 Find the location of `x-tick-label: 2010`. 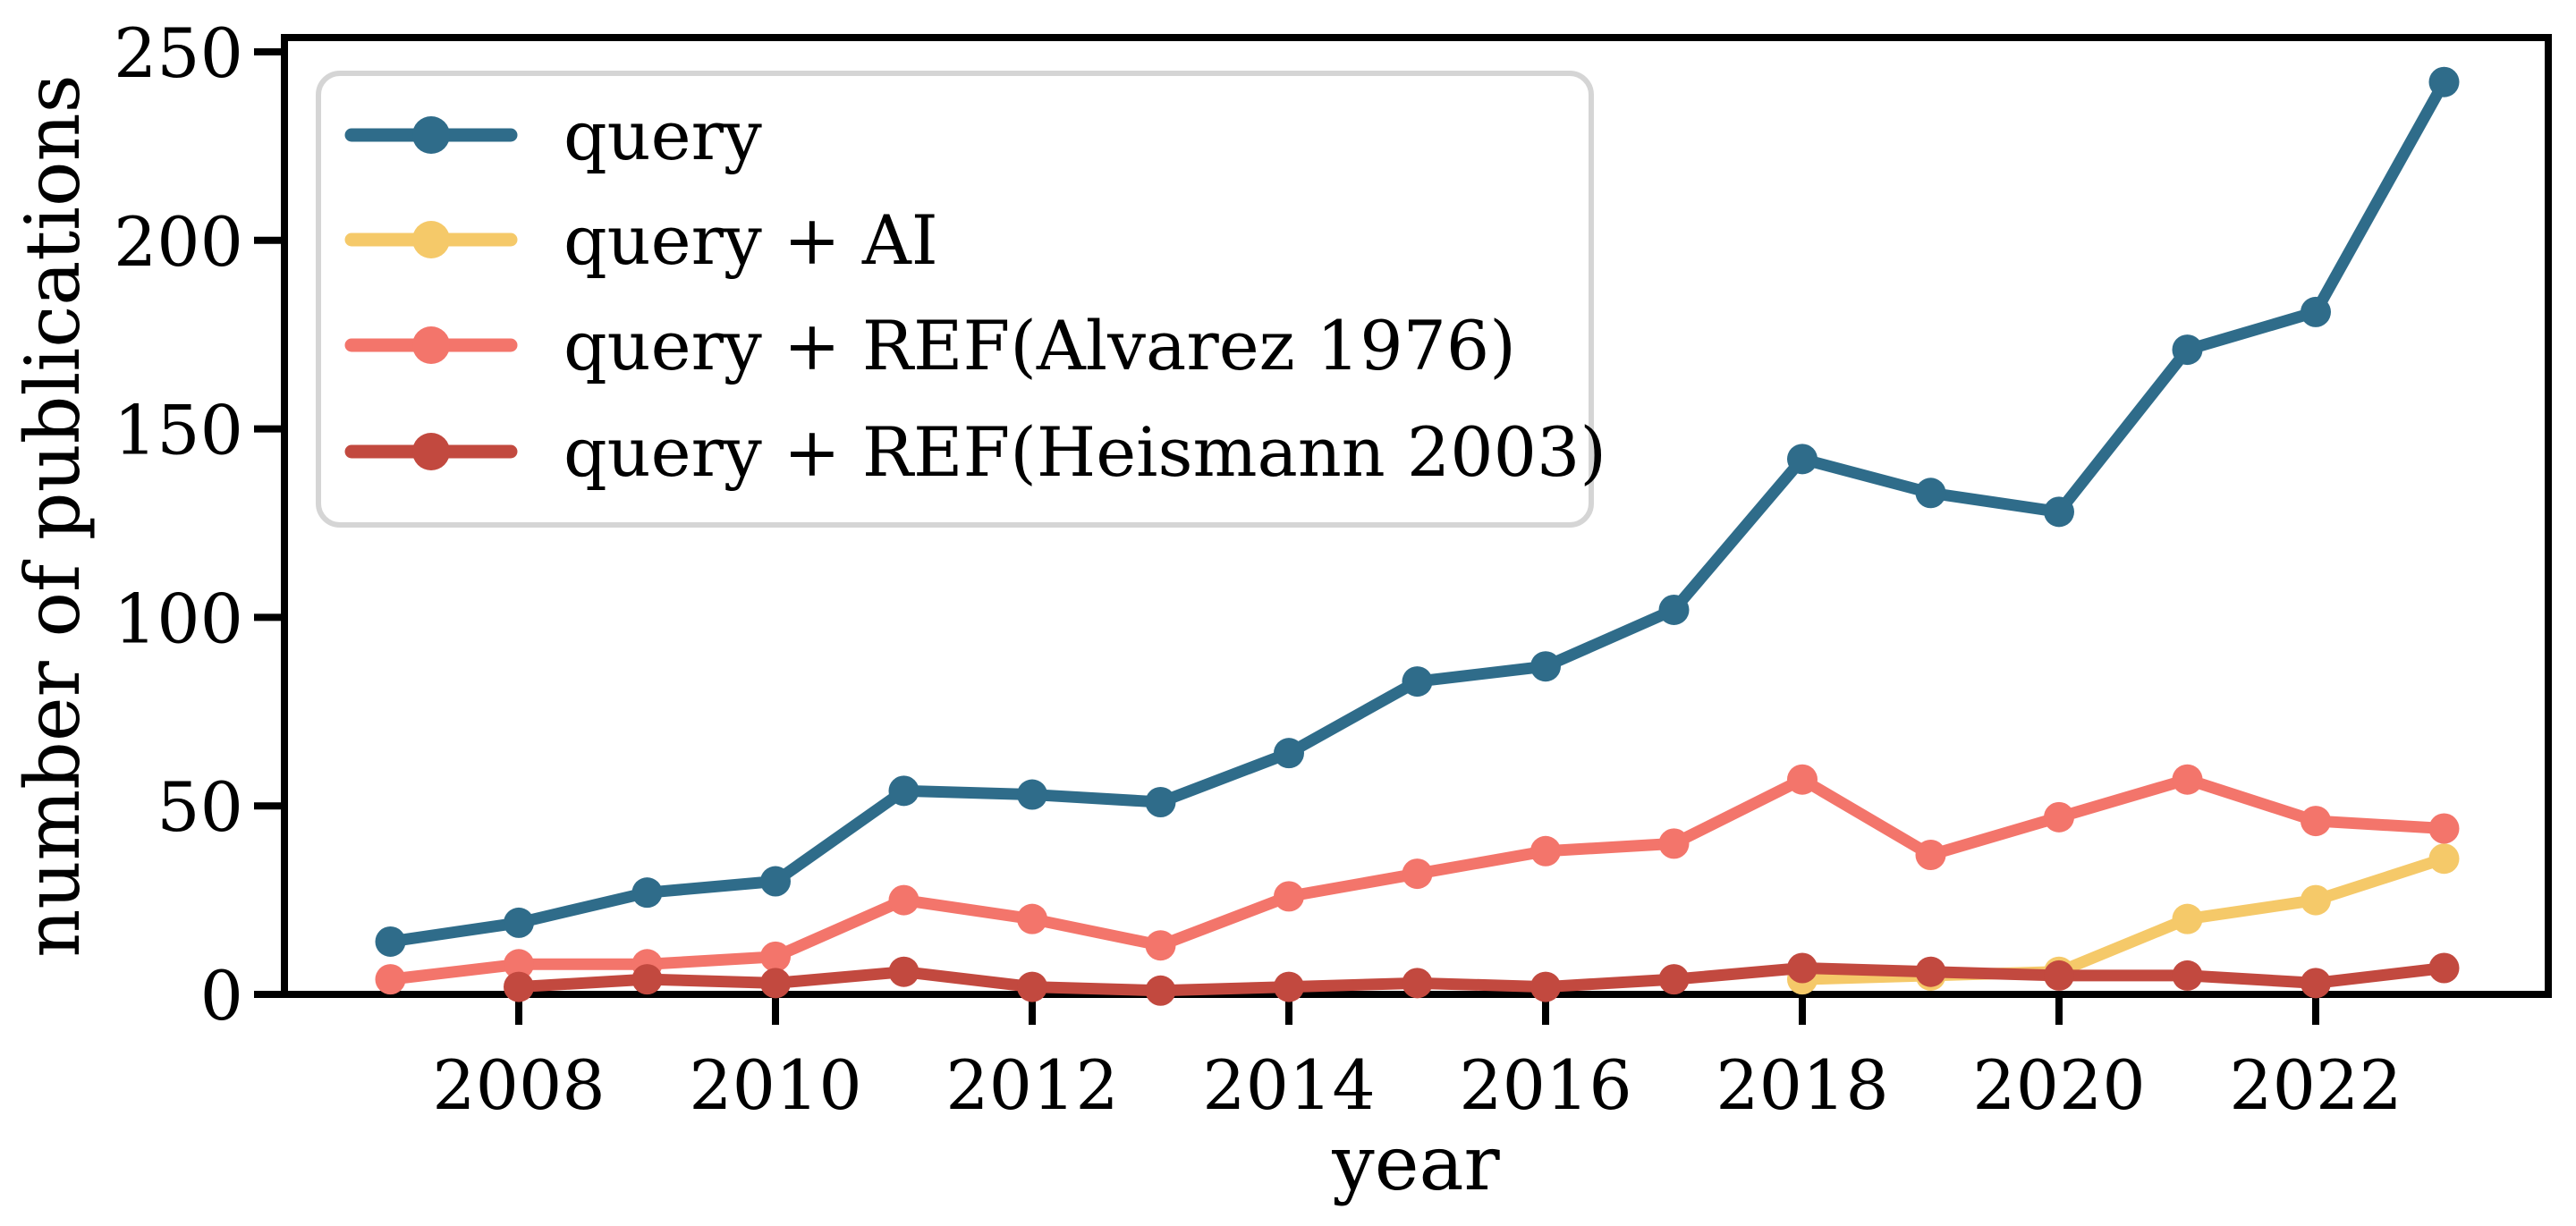

x-tick-label: 2010 is located at coordinates (775, 1085).